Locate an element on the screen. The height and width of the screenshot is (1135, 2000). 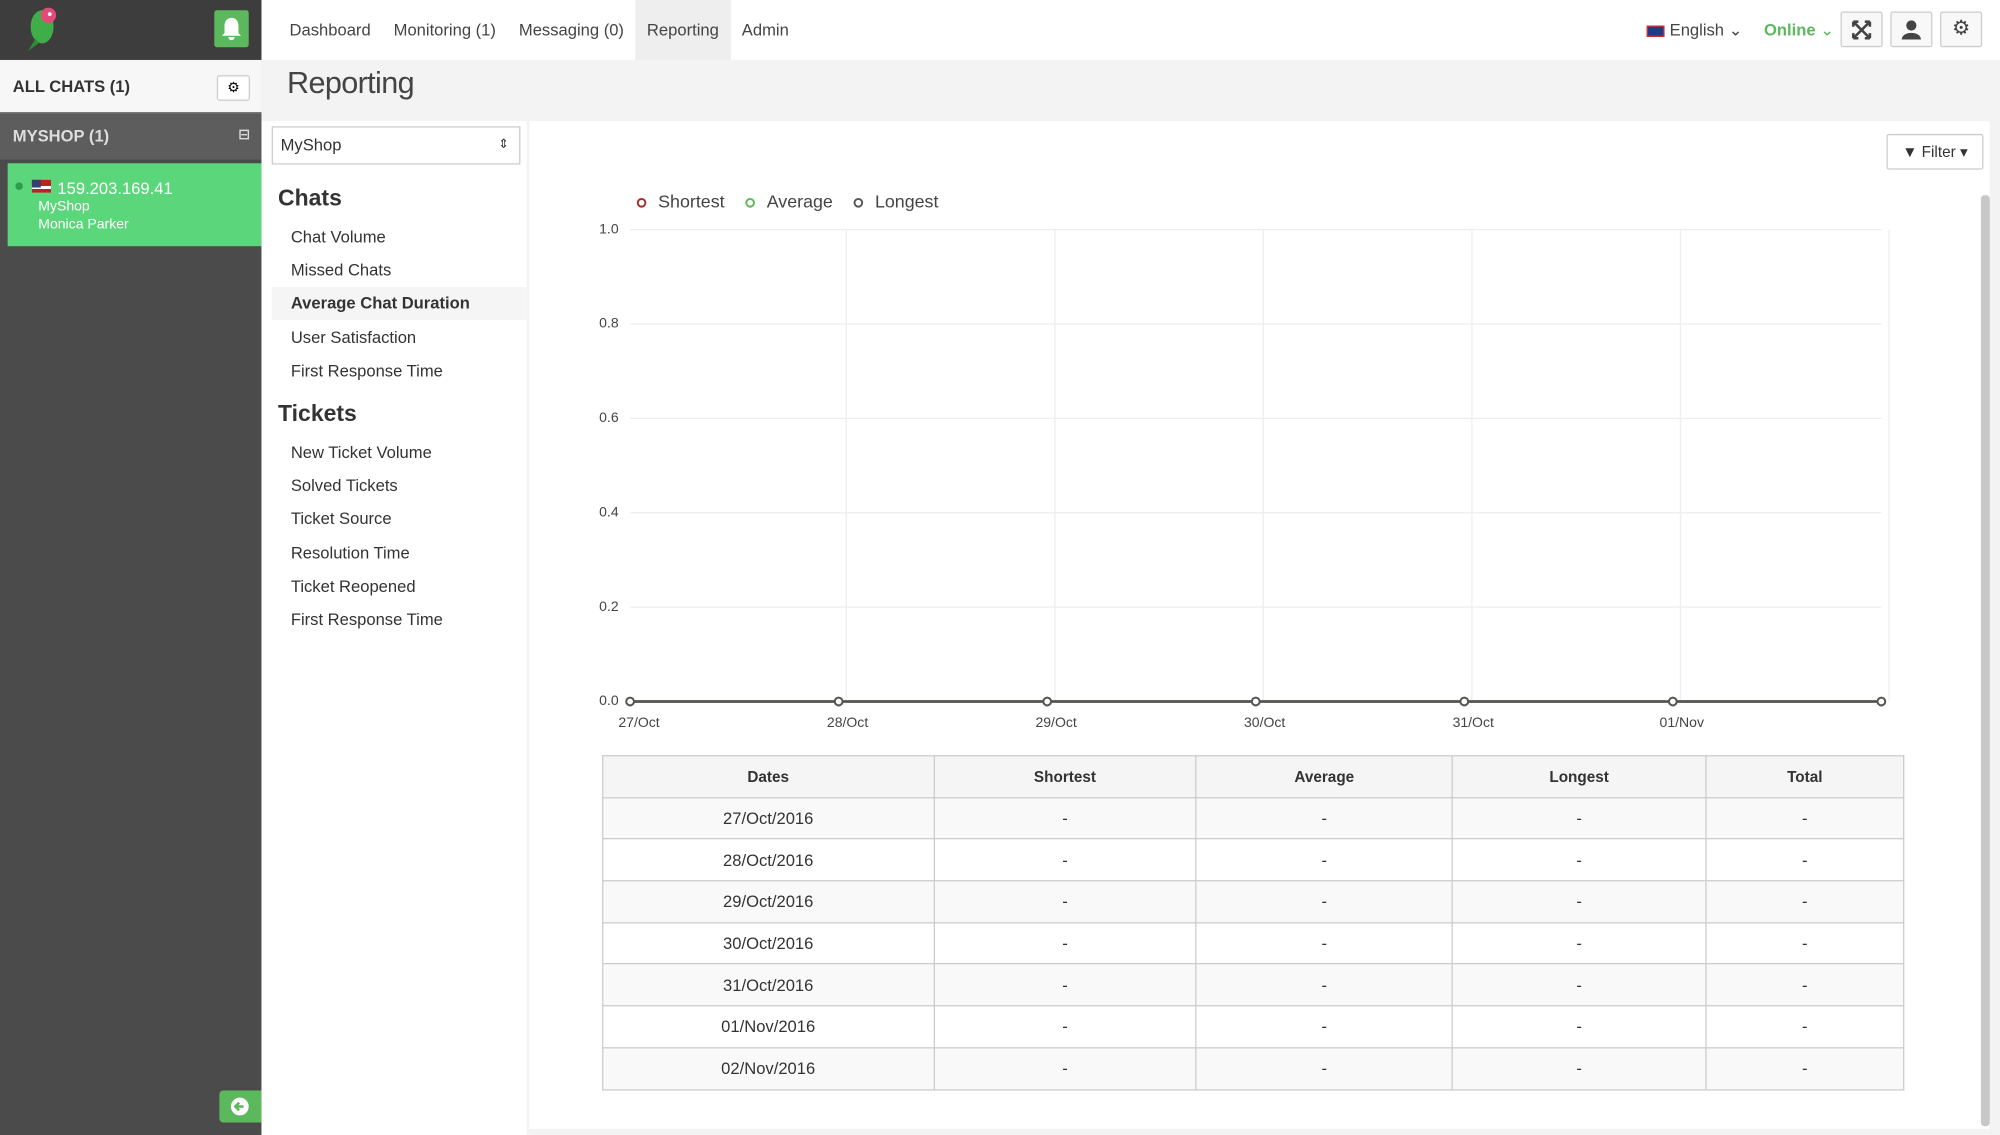
scrollbar is located at coordinates (1985, 661).